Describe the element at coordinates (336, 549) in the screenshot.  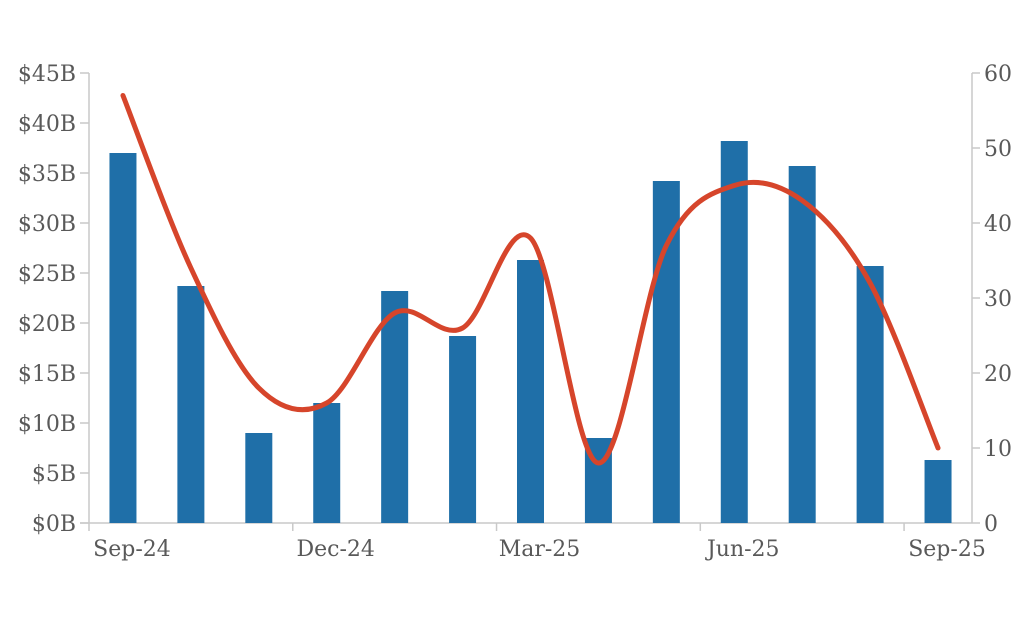
I see `x-axis-tick-label: Dec-24` at that location.